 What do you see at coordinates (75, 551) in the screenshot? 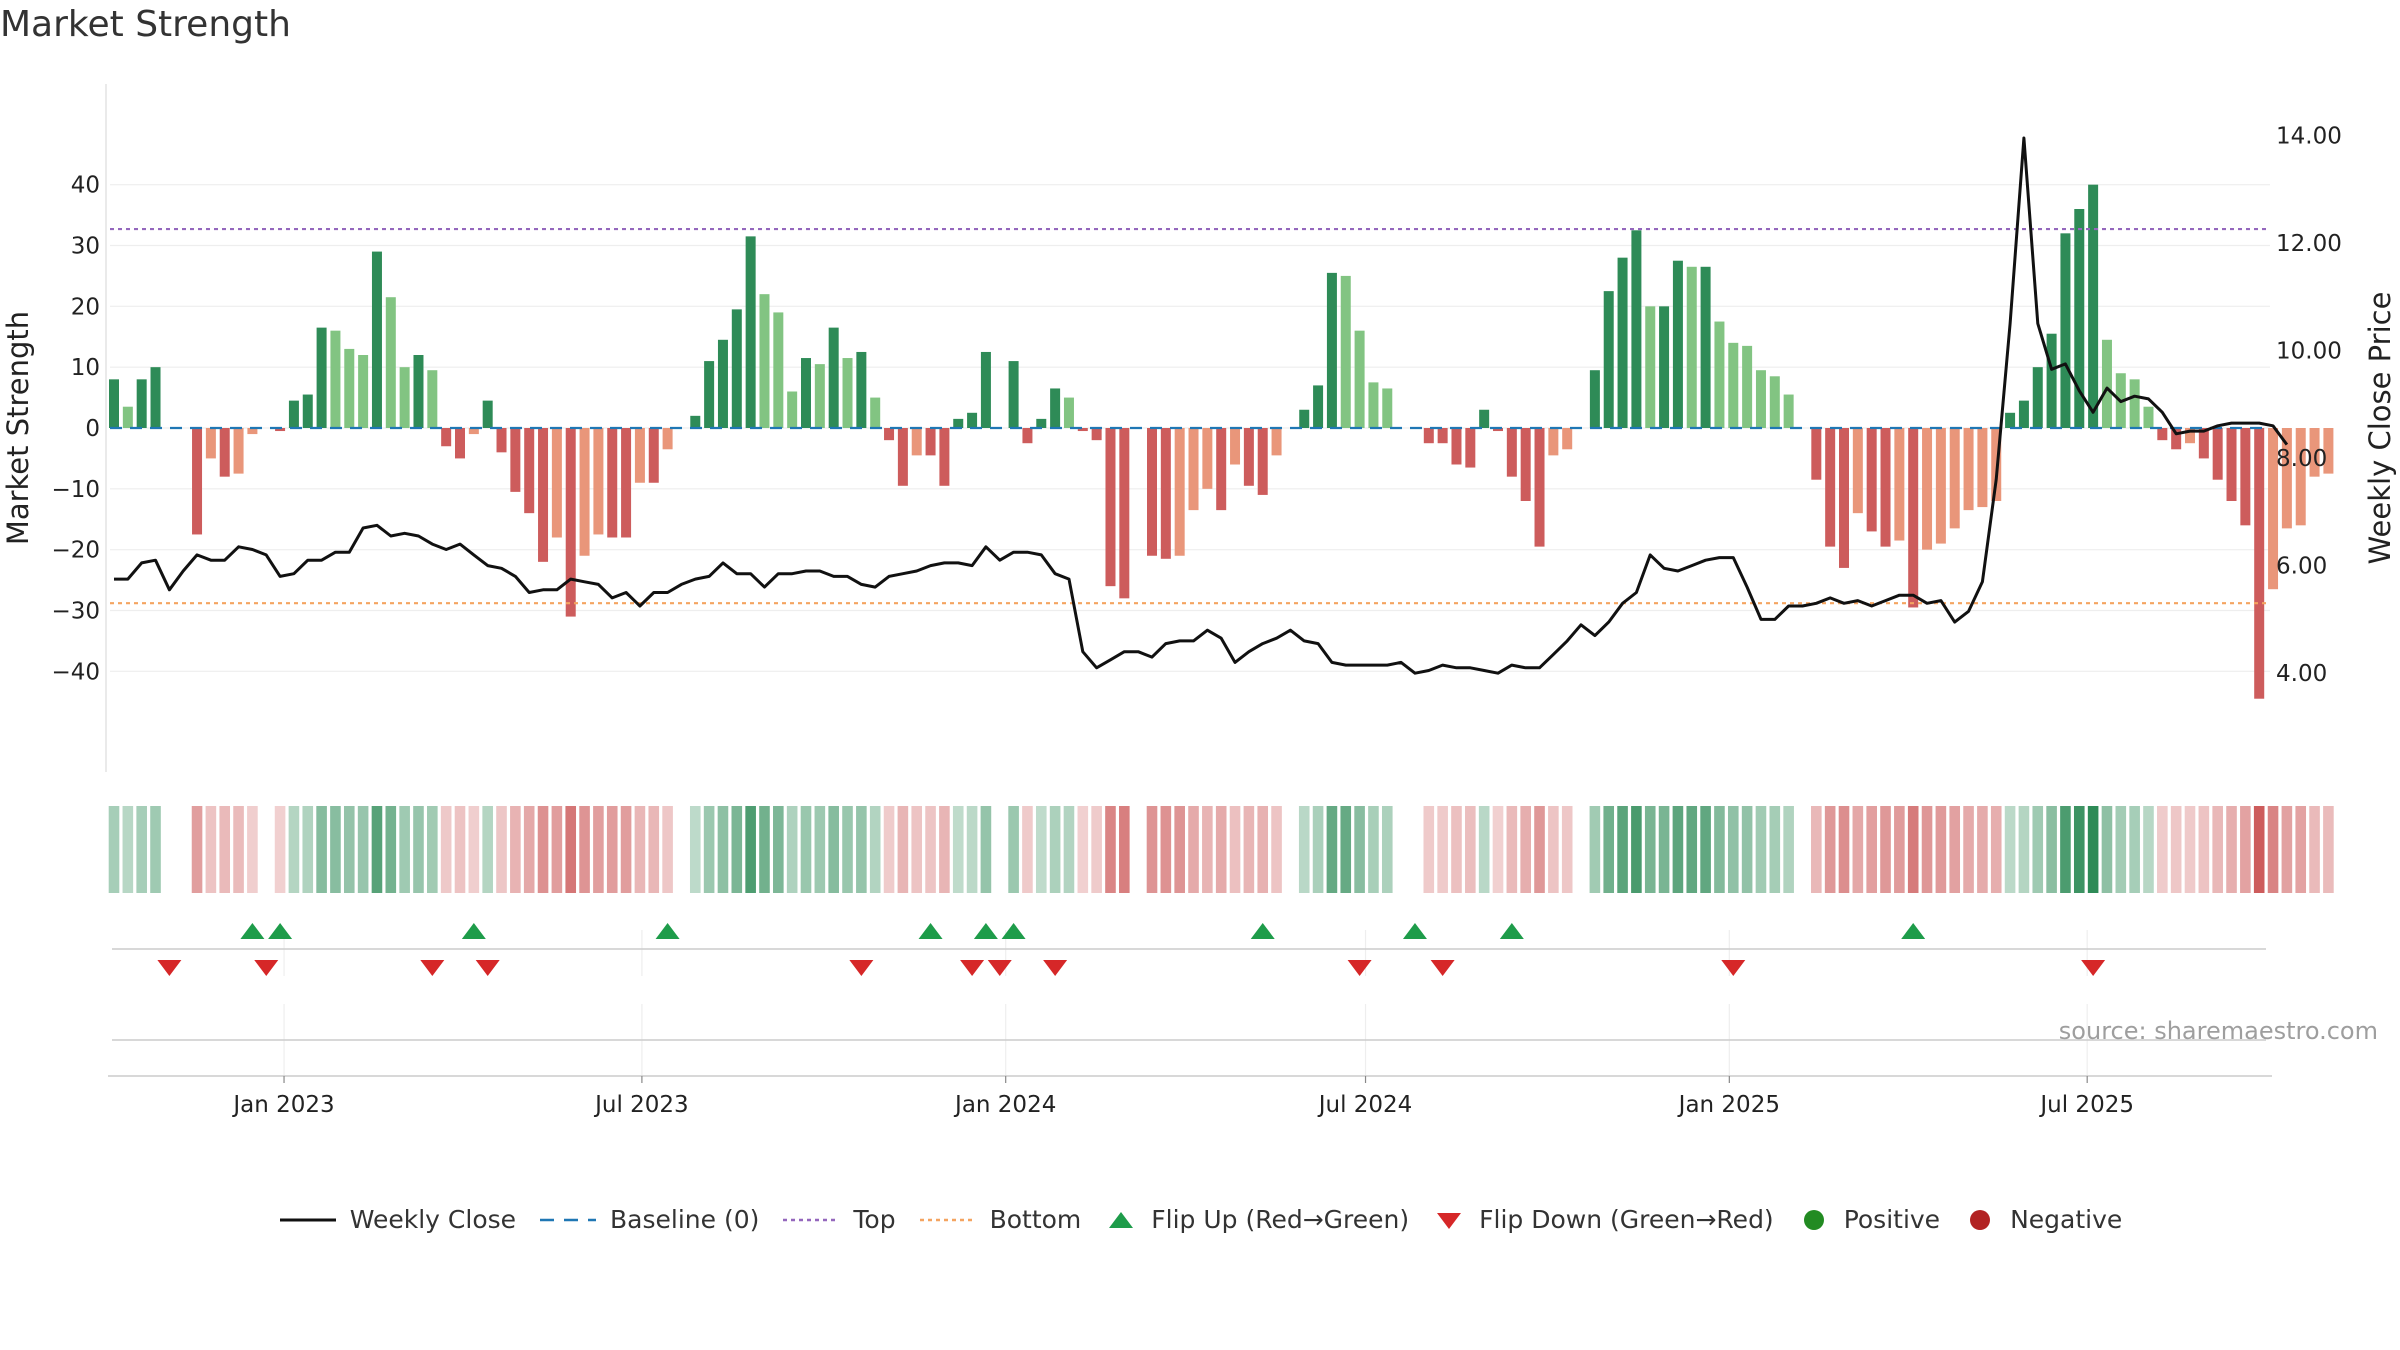
I see `y-tick-label: −20` at bounding box center [75, 551].